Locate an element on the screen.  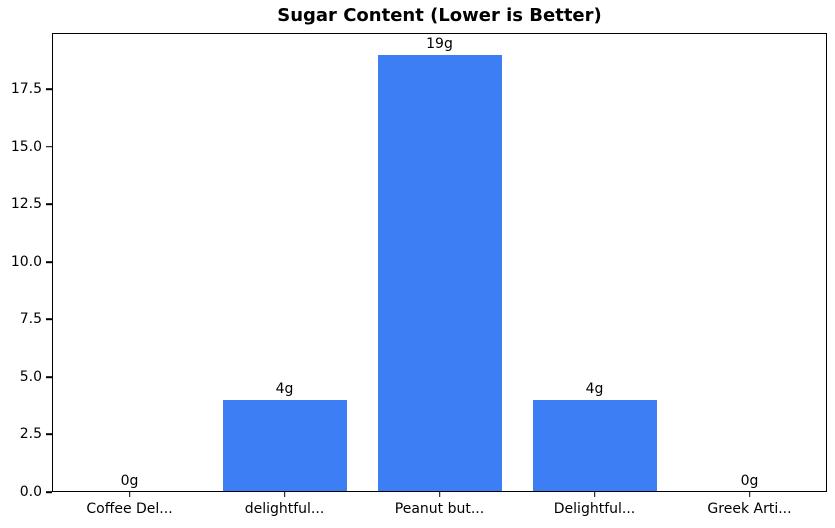
y-tick-label: 15.0 is located at coordinates (26, 146).